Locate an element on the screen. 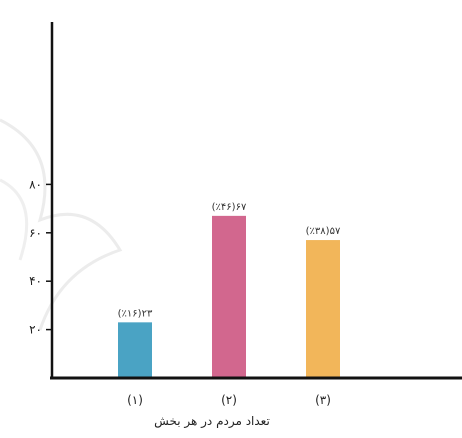 Image resolution: width=462 pixels, height=438 pixels. x-axis-title: تعداد مردم در هر بخش is located at coordinates (212, 421).